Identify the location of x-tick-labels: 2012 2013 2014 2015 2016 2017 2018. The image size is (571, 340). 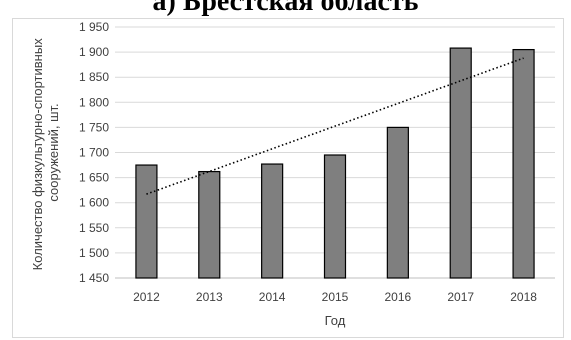
(335, 297).